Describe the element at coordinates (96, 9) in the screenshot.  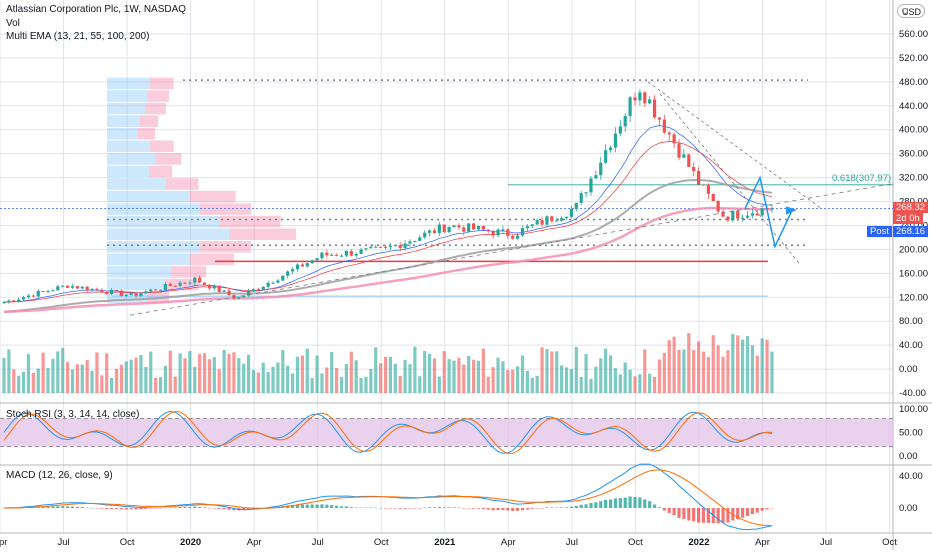
I see `symbol-title: Atlassian Corporation Plc, 1W, NASDAQ` at that location.